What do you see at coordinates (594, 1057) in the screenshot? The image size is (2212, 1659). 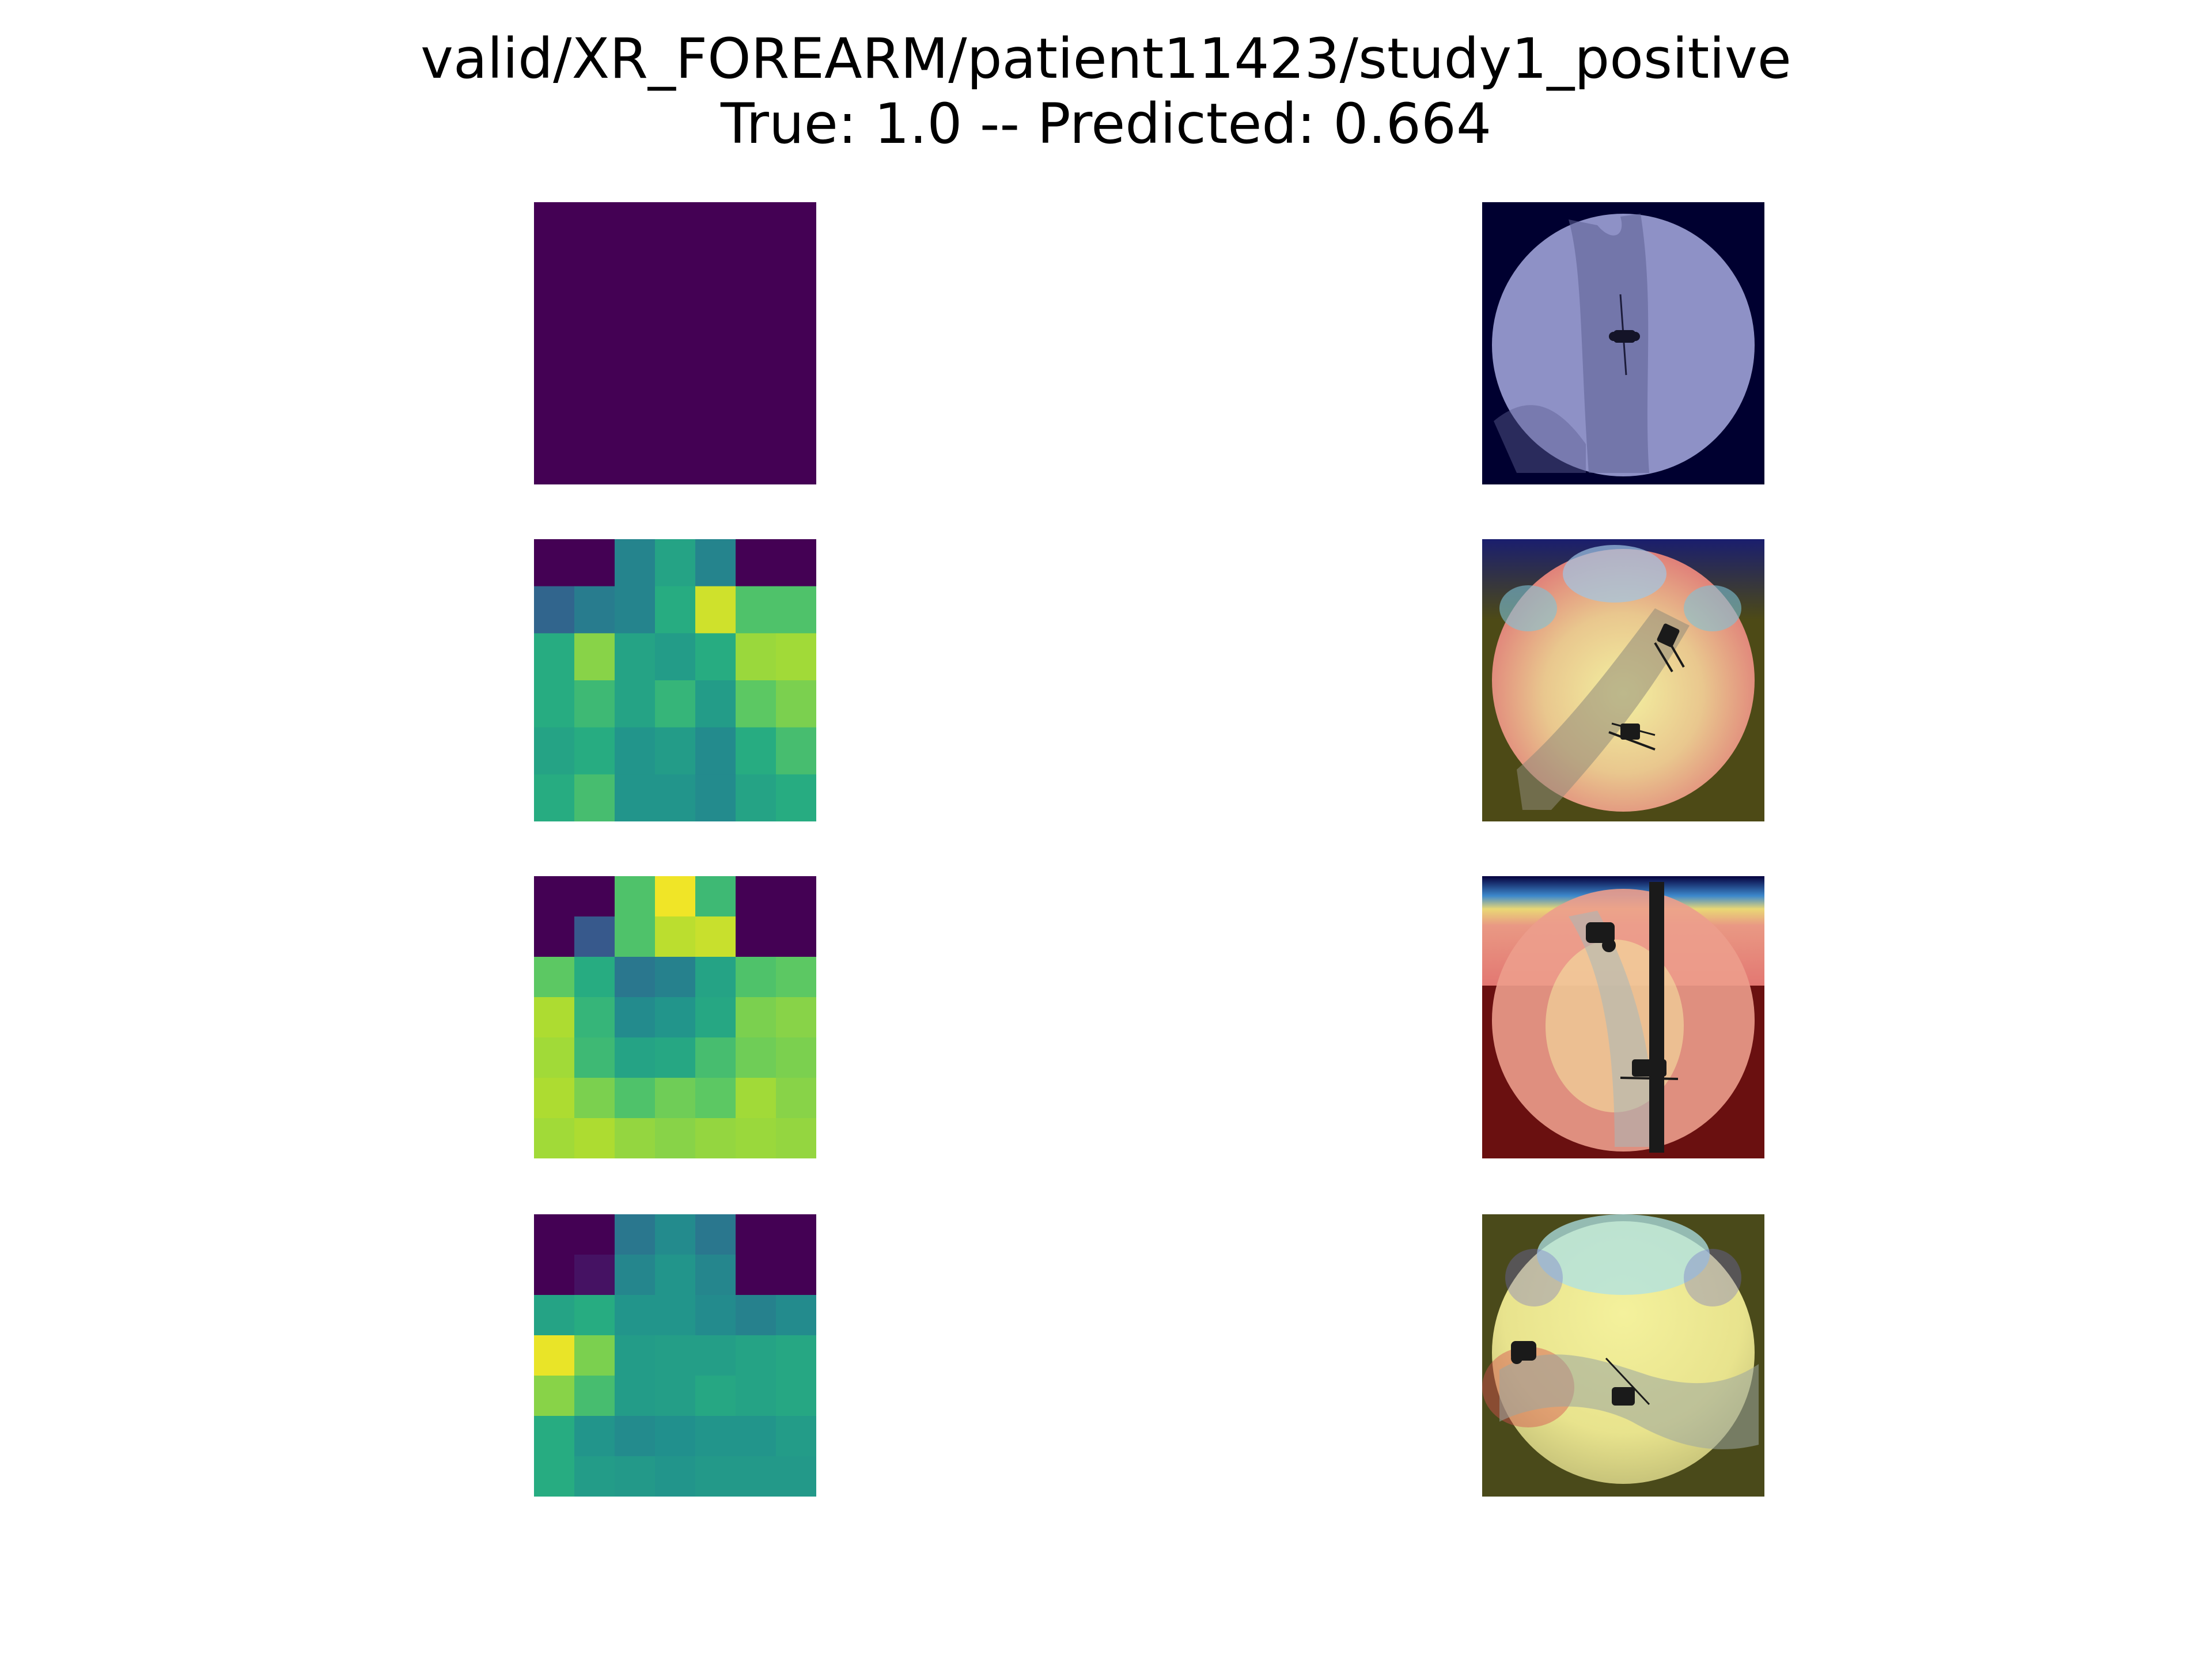 I see `heatmap-3-cell-r4-c1` at bounding box center [594, 1057].